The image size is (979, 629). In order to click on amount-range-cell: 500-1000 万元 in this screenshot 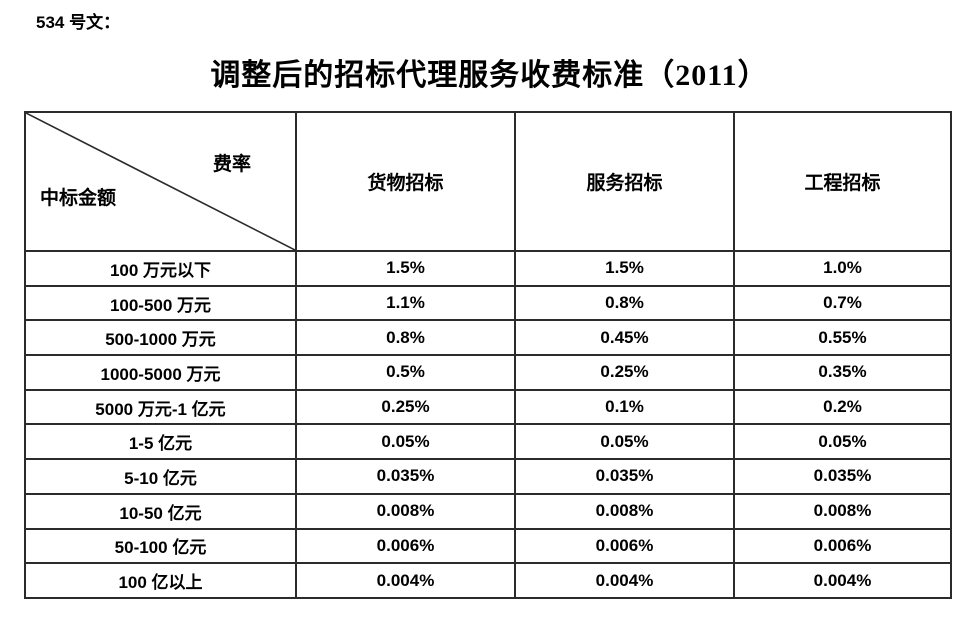, I will do `click(160, 338)`.